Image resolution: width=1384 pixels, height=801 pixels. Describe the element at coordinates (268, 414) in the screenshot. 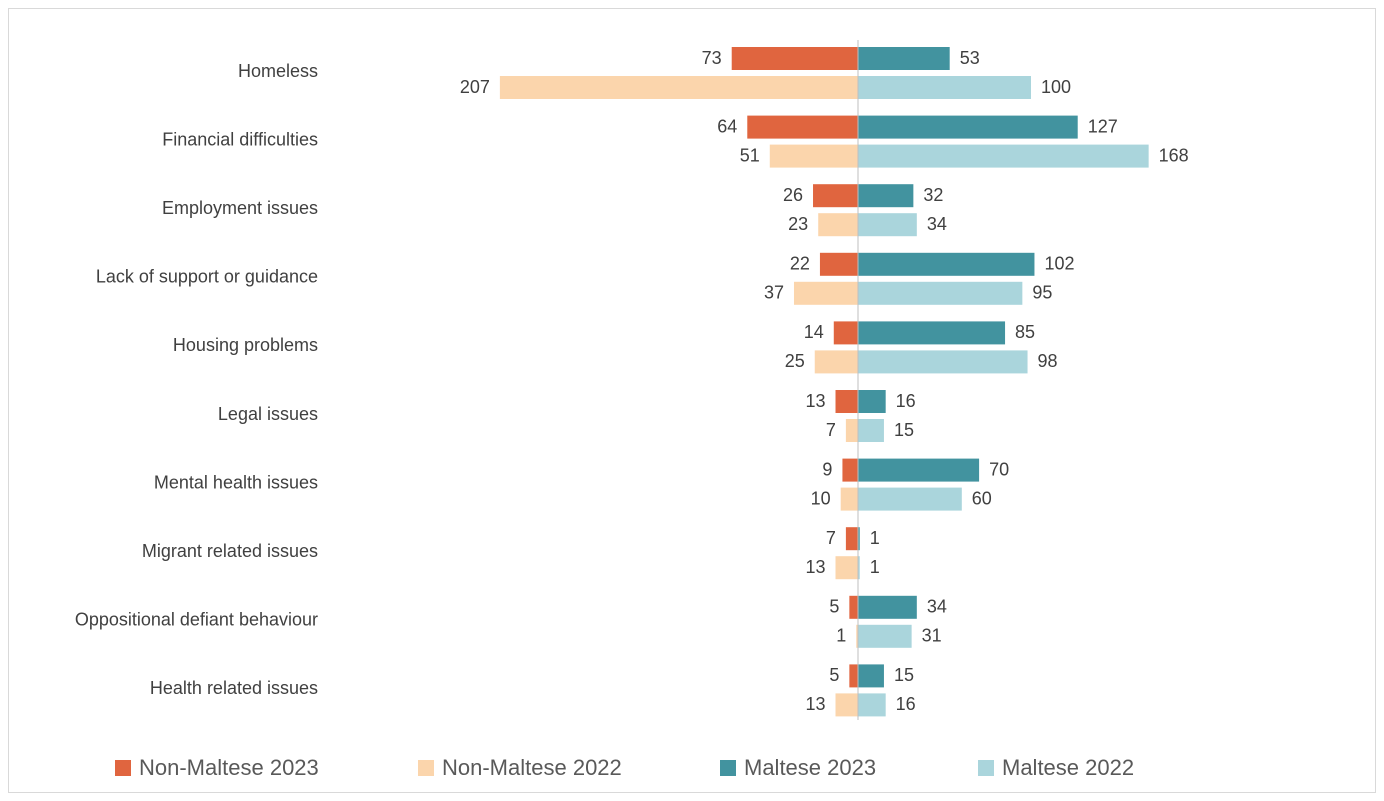

I see `category-label: Legal issues` at that location.